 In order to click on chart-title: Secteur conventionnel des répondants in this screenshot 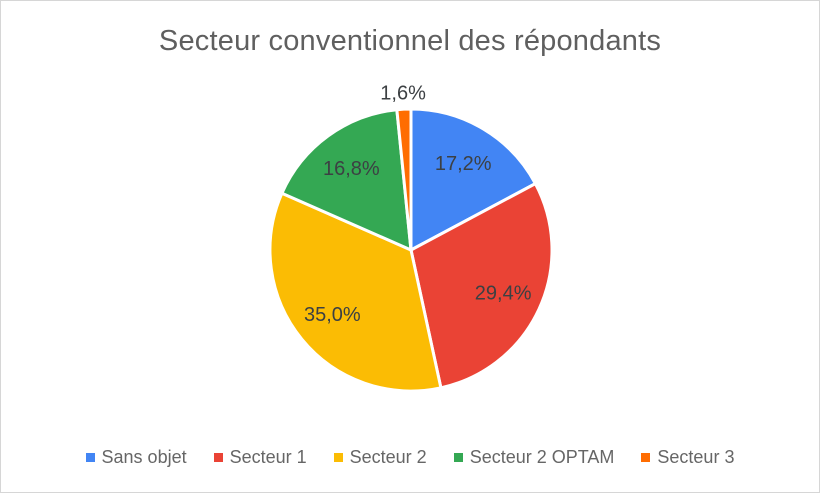, I will do `click(410, 41)`.